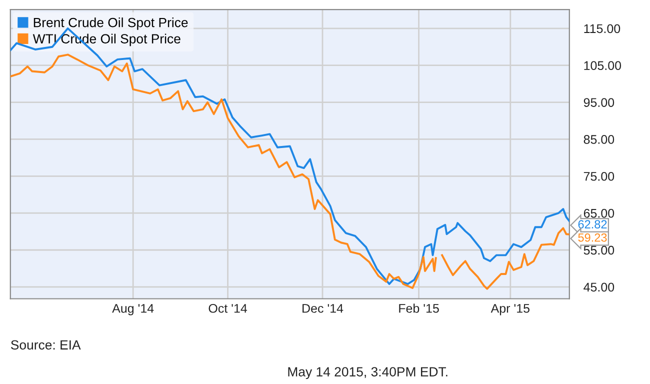 This screenshot has height=384, width=650. Describe the element at coordinates (599, 213) in the screenshot. I see `y-tick-label: 65.00` at that location.